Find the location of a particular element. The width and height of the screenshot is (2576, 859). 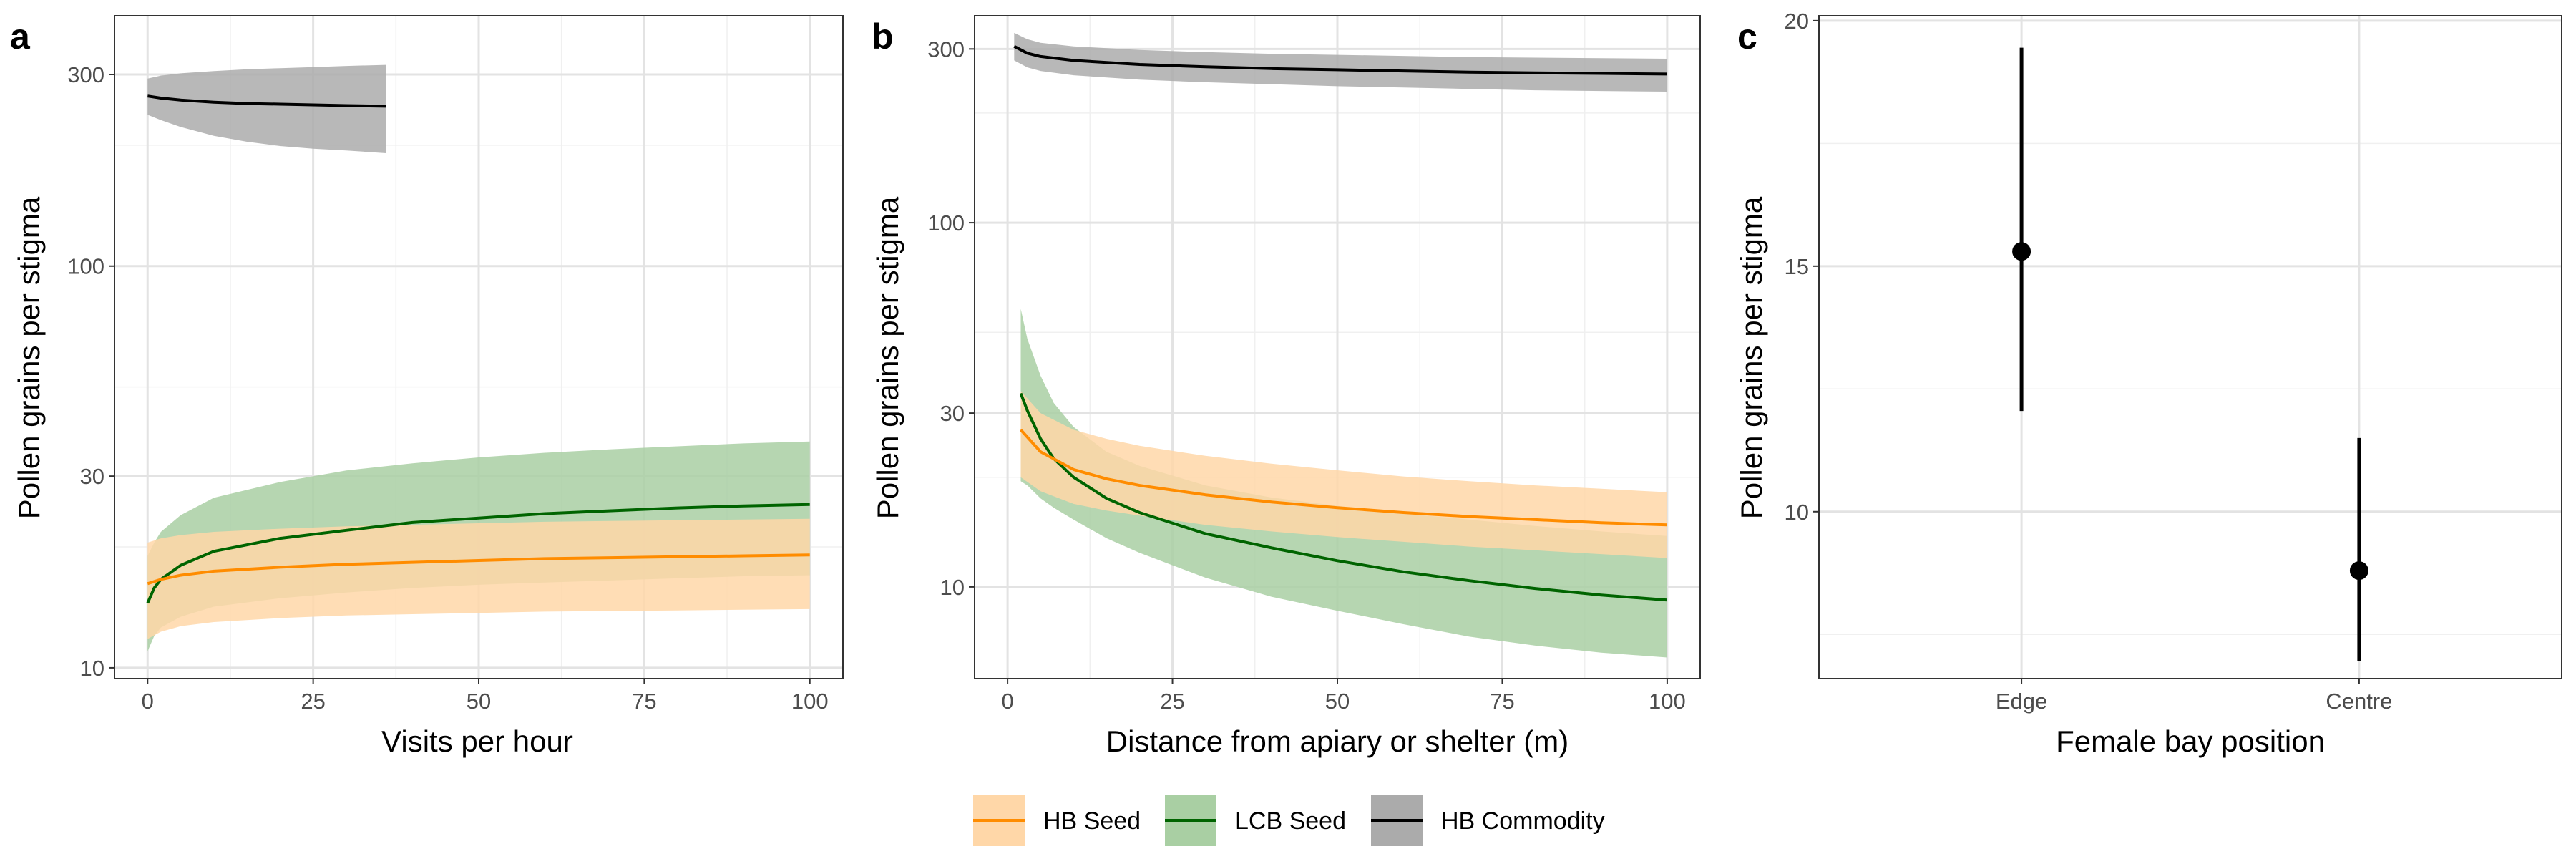

panel-b-letter: b is located at coordinates (883, 36).